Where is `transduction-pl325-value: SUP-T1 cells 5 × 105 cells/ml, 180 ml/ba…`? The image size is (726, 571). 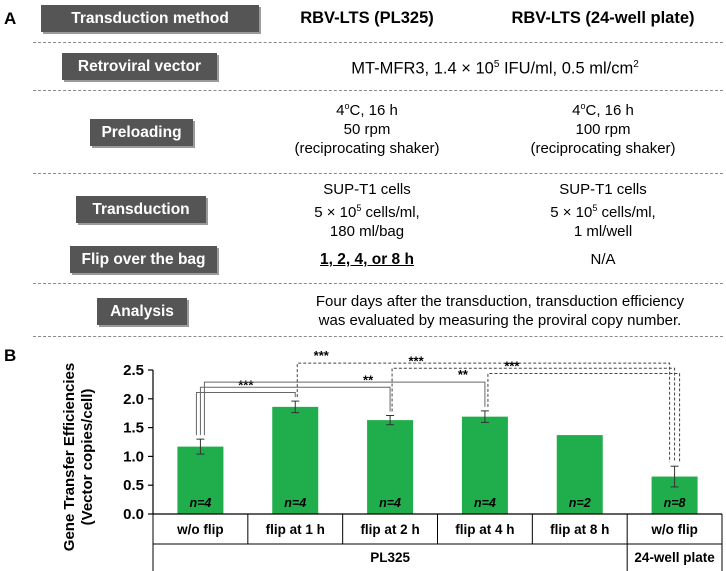
transduction-pl325-value: SUP-T1 cells 5 × 105 cells/ml, 180 ml/ba… is located at coordinates (367, 210).